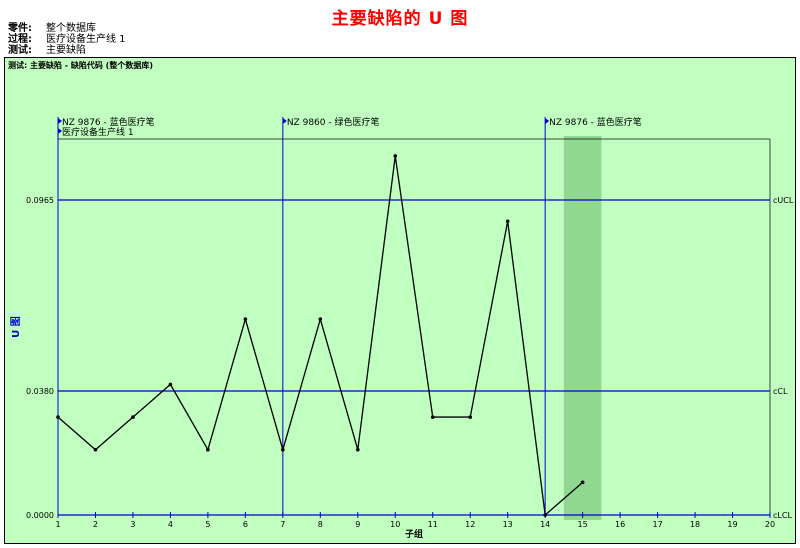  I want to click on info-row-part: 零件: 整个数据库, so click(67, 28).